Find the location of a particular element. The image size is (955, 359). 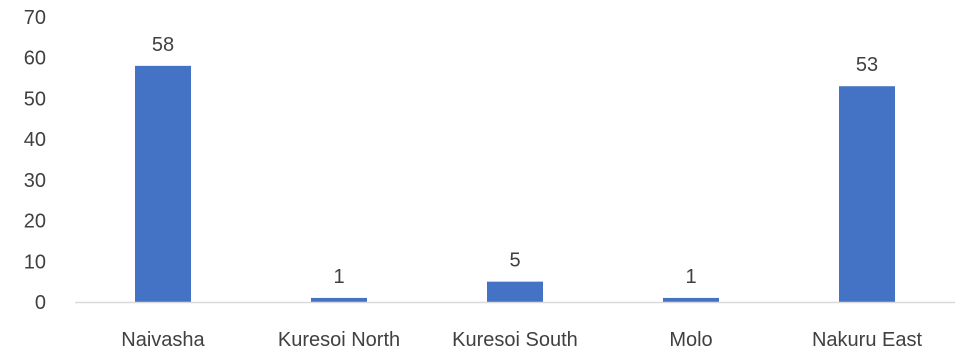

category-label: Molo is located at coordinates (690, 340).